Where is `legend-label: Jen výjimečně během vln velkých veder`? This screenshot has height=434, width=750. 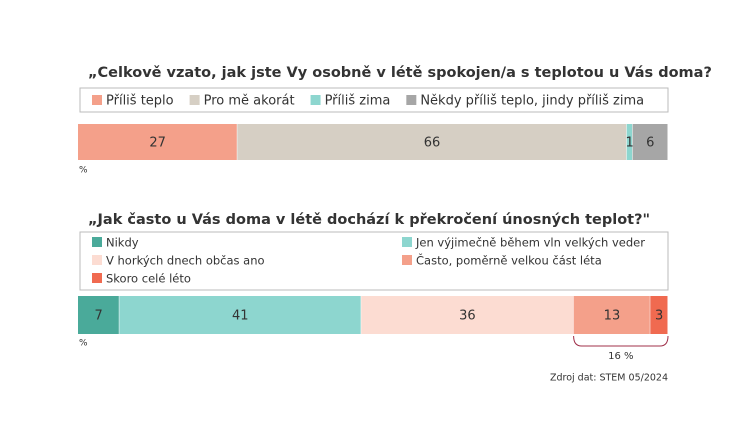 legend-label: Jen výjimečně během vln velkých veder is located at coordinates (530, 243).